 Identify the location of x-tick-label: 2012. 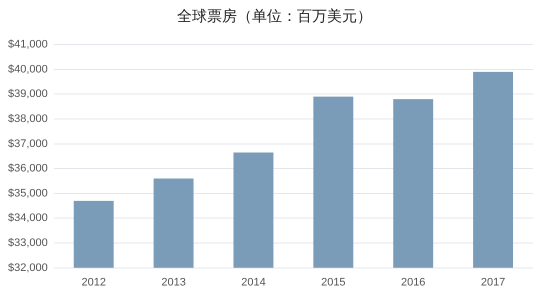
(93, 282).